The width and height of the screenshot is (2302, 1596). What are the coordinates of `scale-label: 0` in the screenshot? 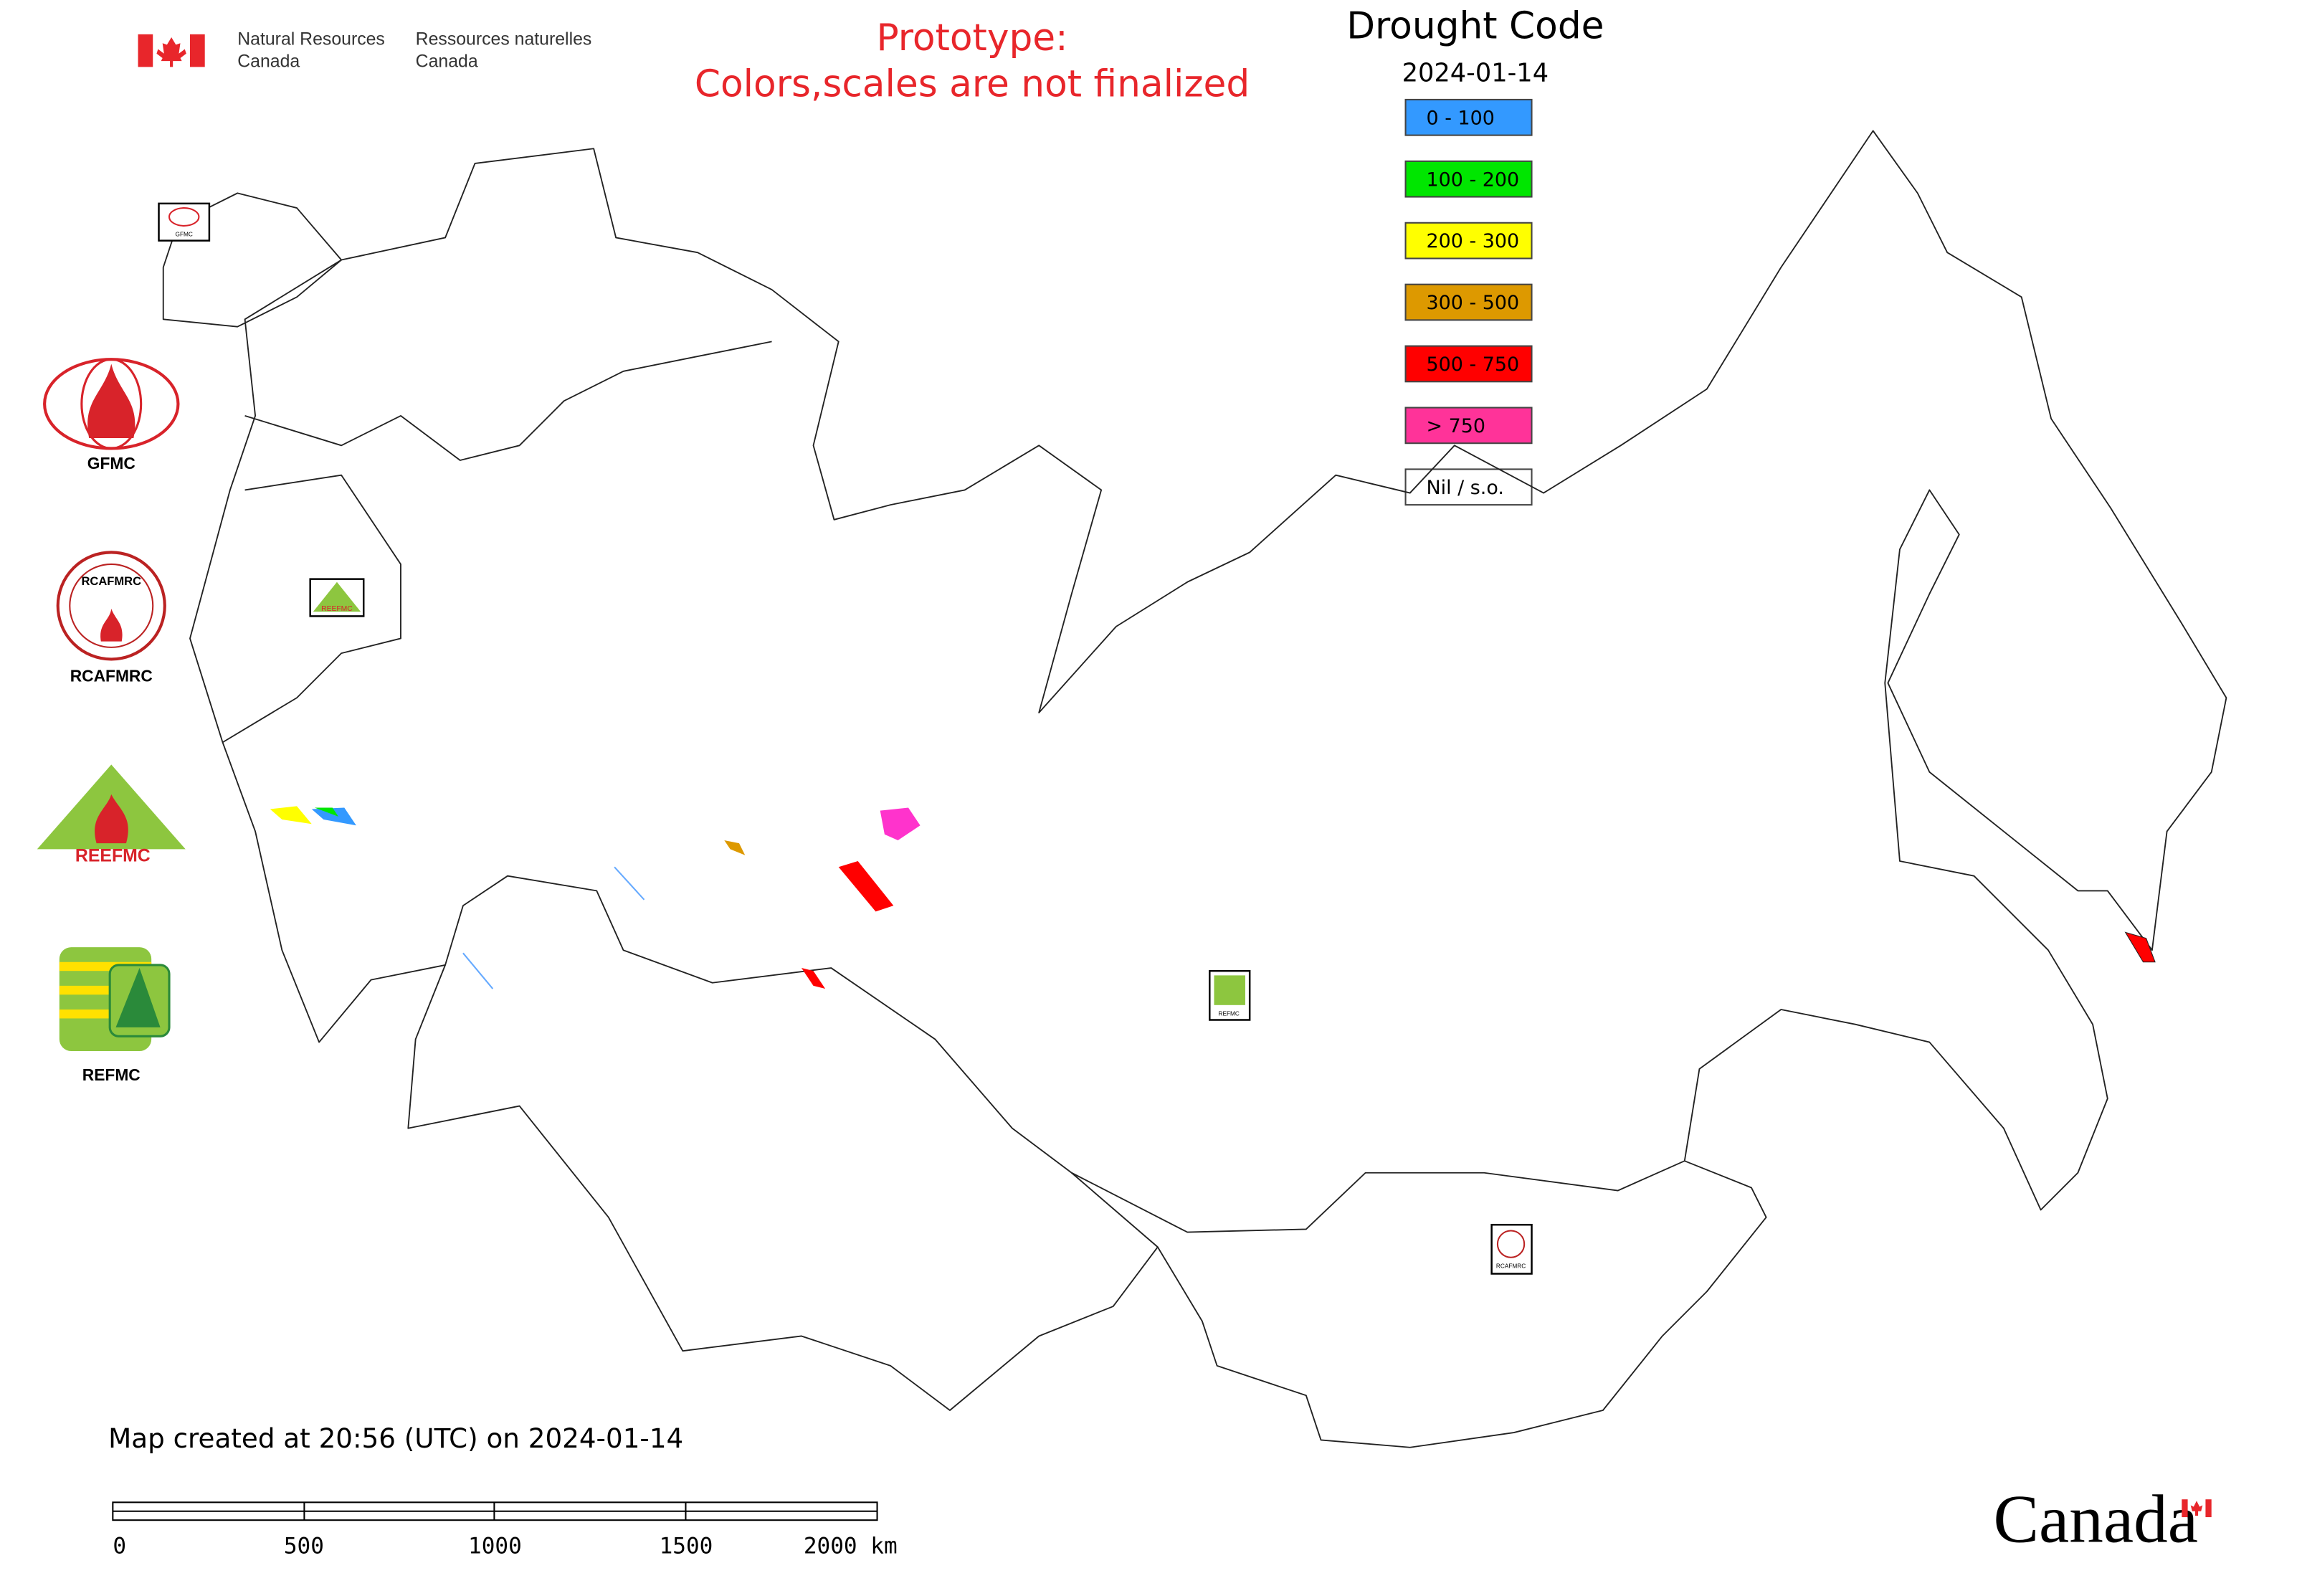 It's located at (120, 1546).